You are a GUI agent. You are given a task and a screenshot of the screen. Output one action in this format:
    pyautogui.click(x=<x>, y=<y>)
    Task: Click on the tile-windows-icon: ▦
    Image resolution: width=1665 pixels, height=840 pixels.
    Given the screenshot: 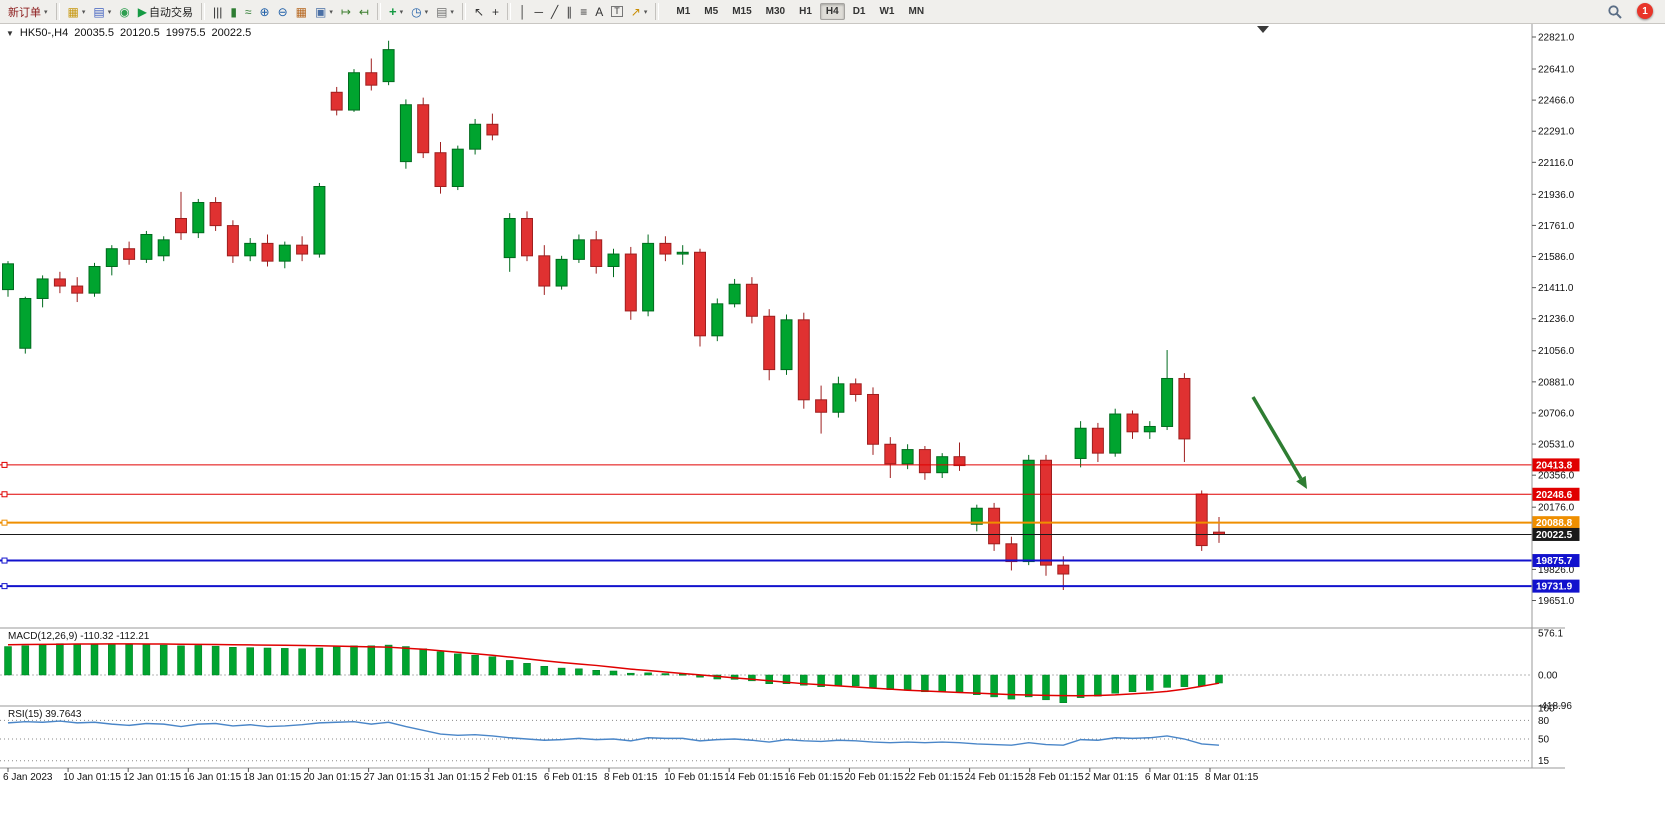 What is the action you would take?
    pyautogui.click(x=301, y=12)
    